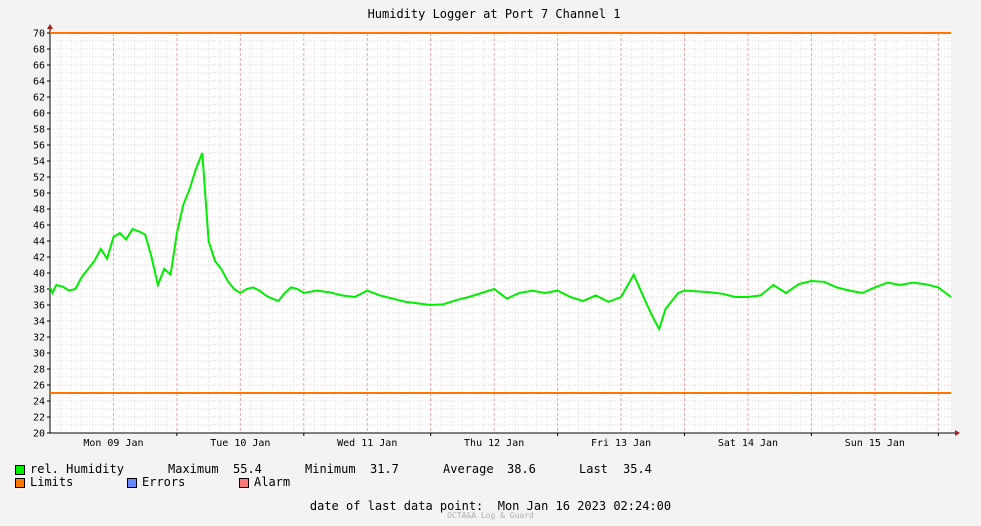 The height and width of the screenshot is (526, 981). What do you see at coordinates (39, 274) in the screenshot?
I see `y-tick-label: 40` at bounding box center [39, 274].